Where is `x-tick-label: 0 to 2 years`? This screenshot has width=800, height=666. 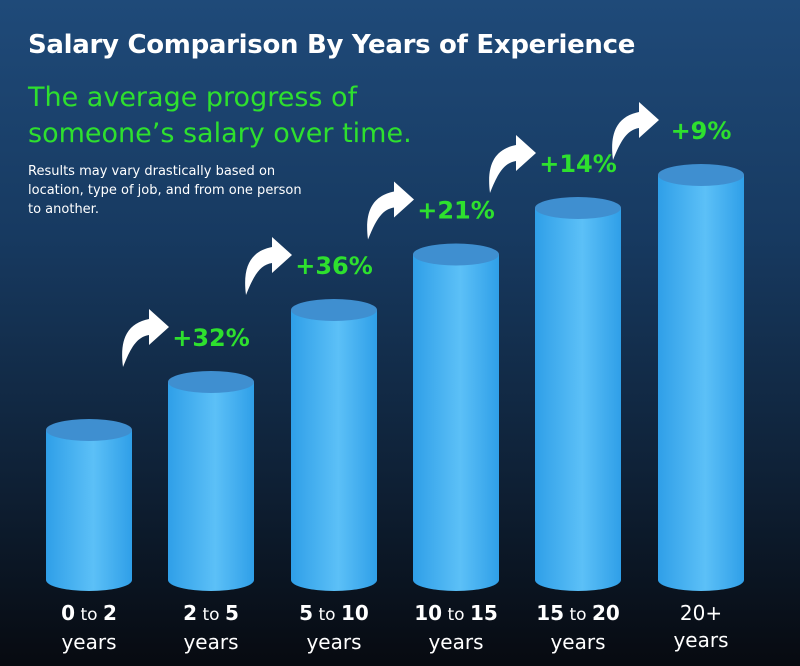 x-tick-label: 0 to 2 years is located at coordinates (89, 627).